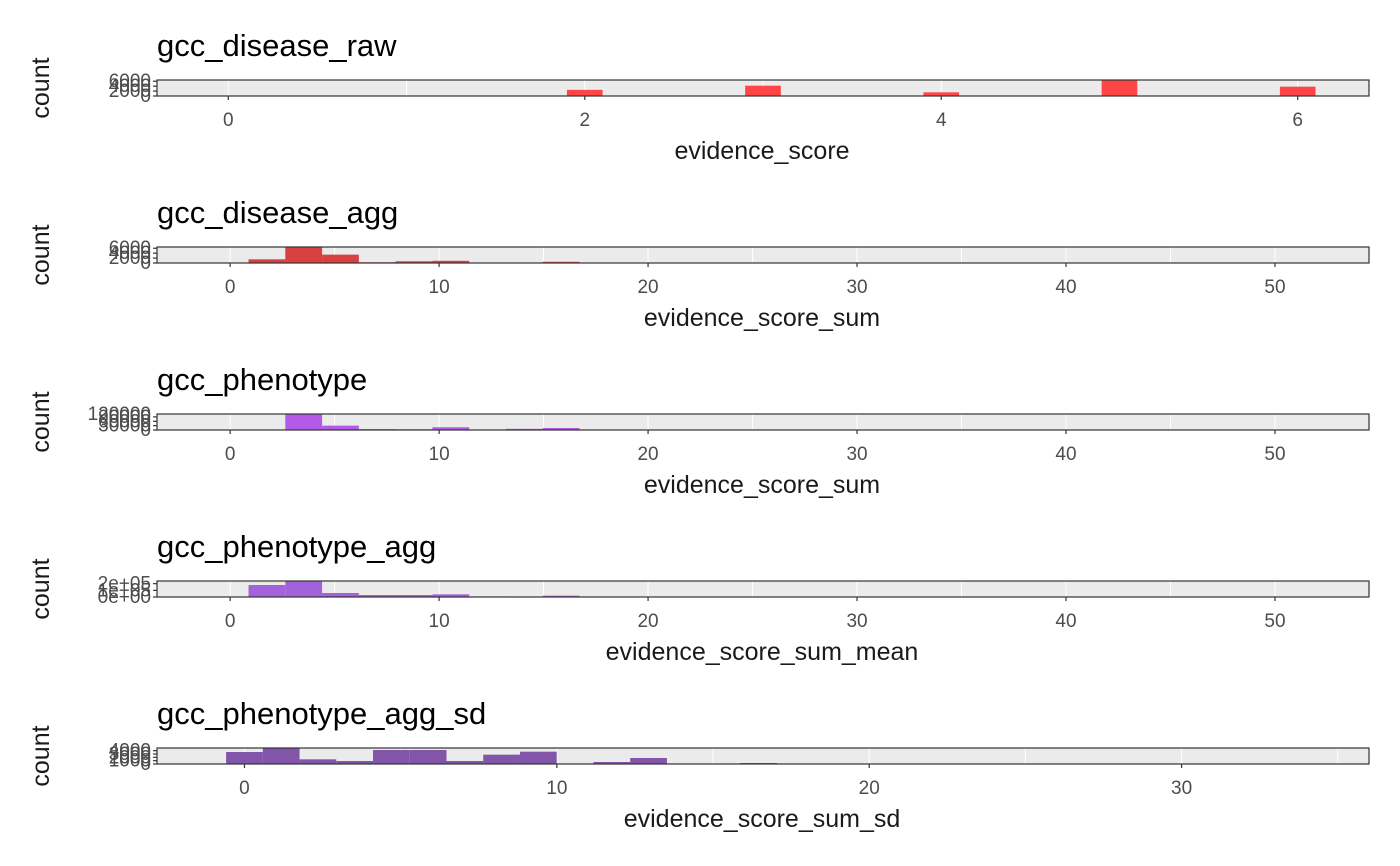 This screenshot has height=866, width=1400. Describe the element at coordinates (321, 713) in the screenshot. I see `chart-title: gcc_phenotype_agg_sd` at that location.